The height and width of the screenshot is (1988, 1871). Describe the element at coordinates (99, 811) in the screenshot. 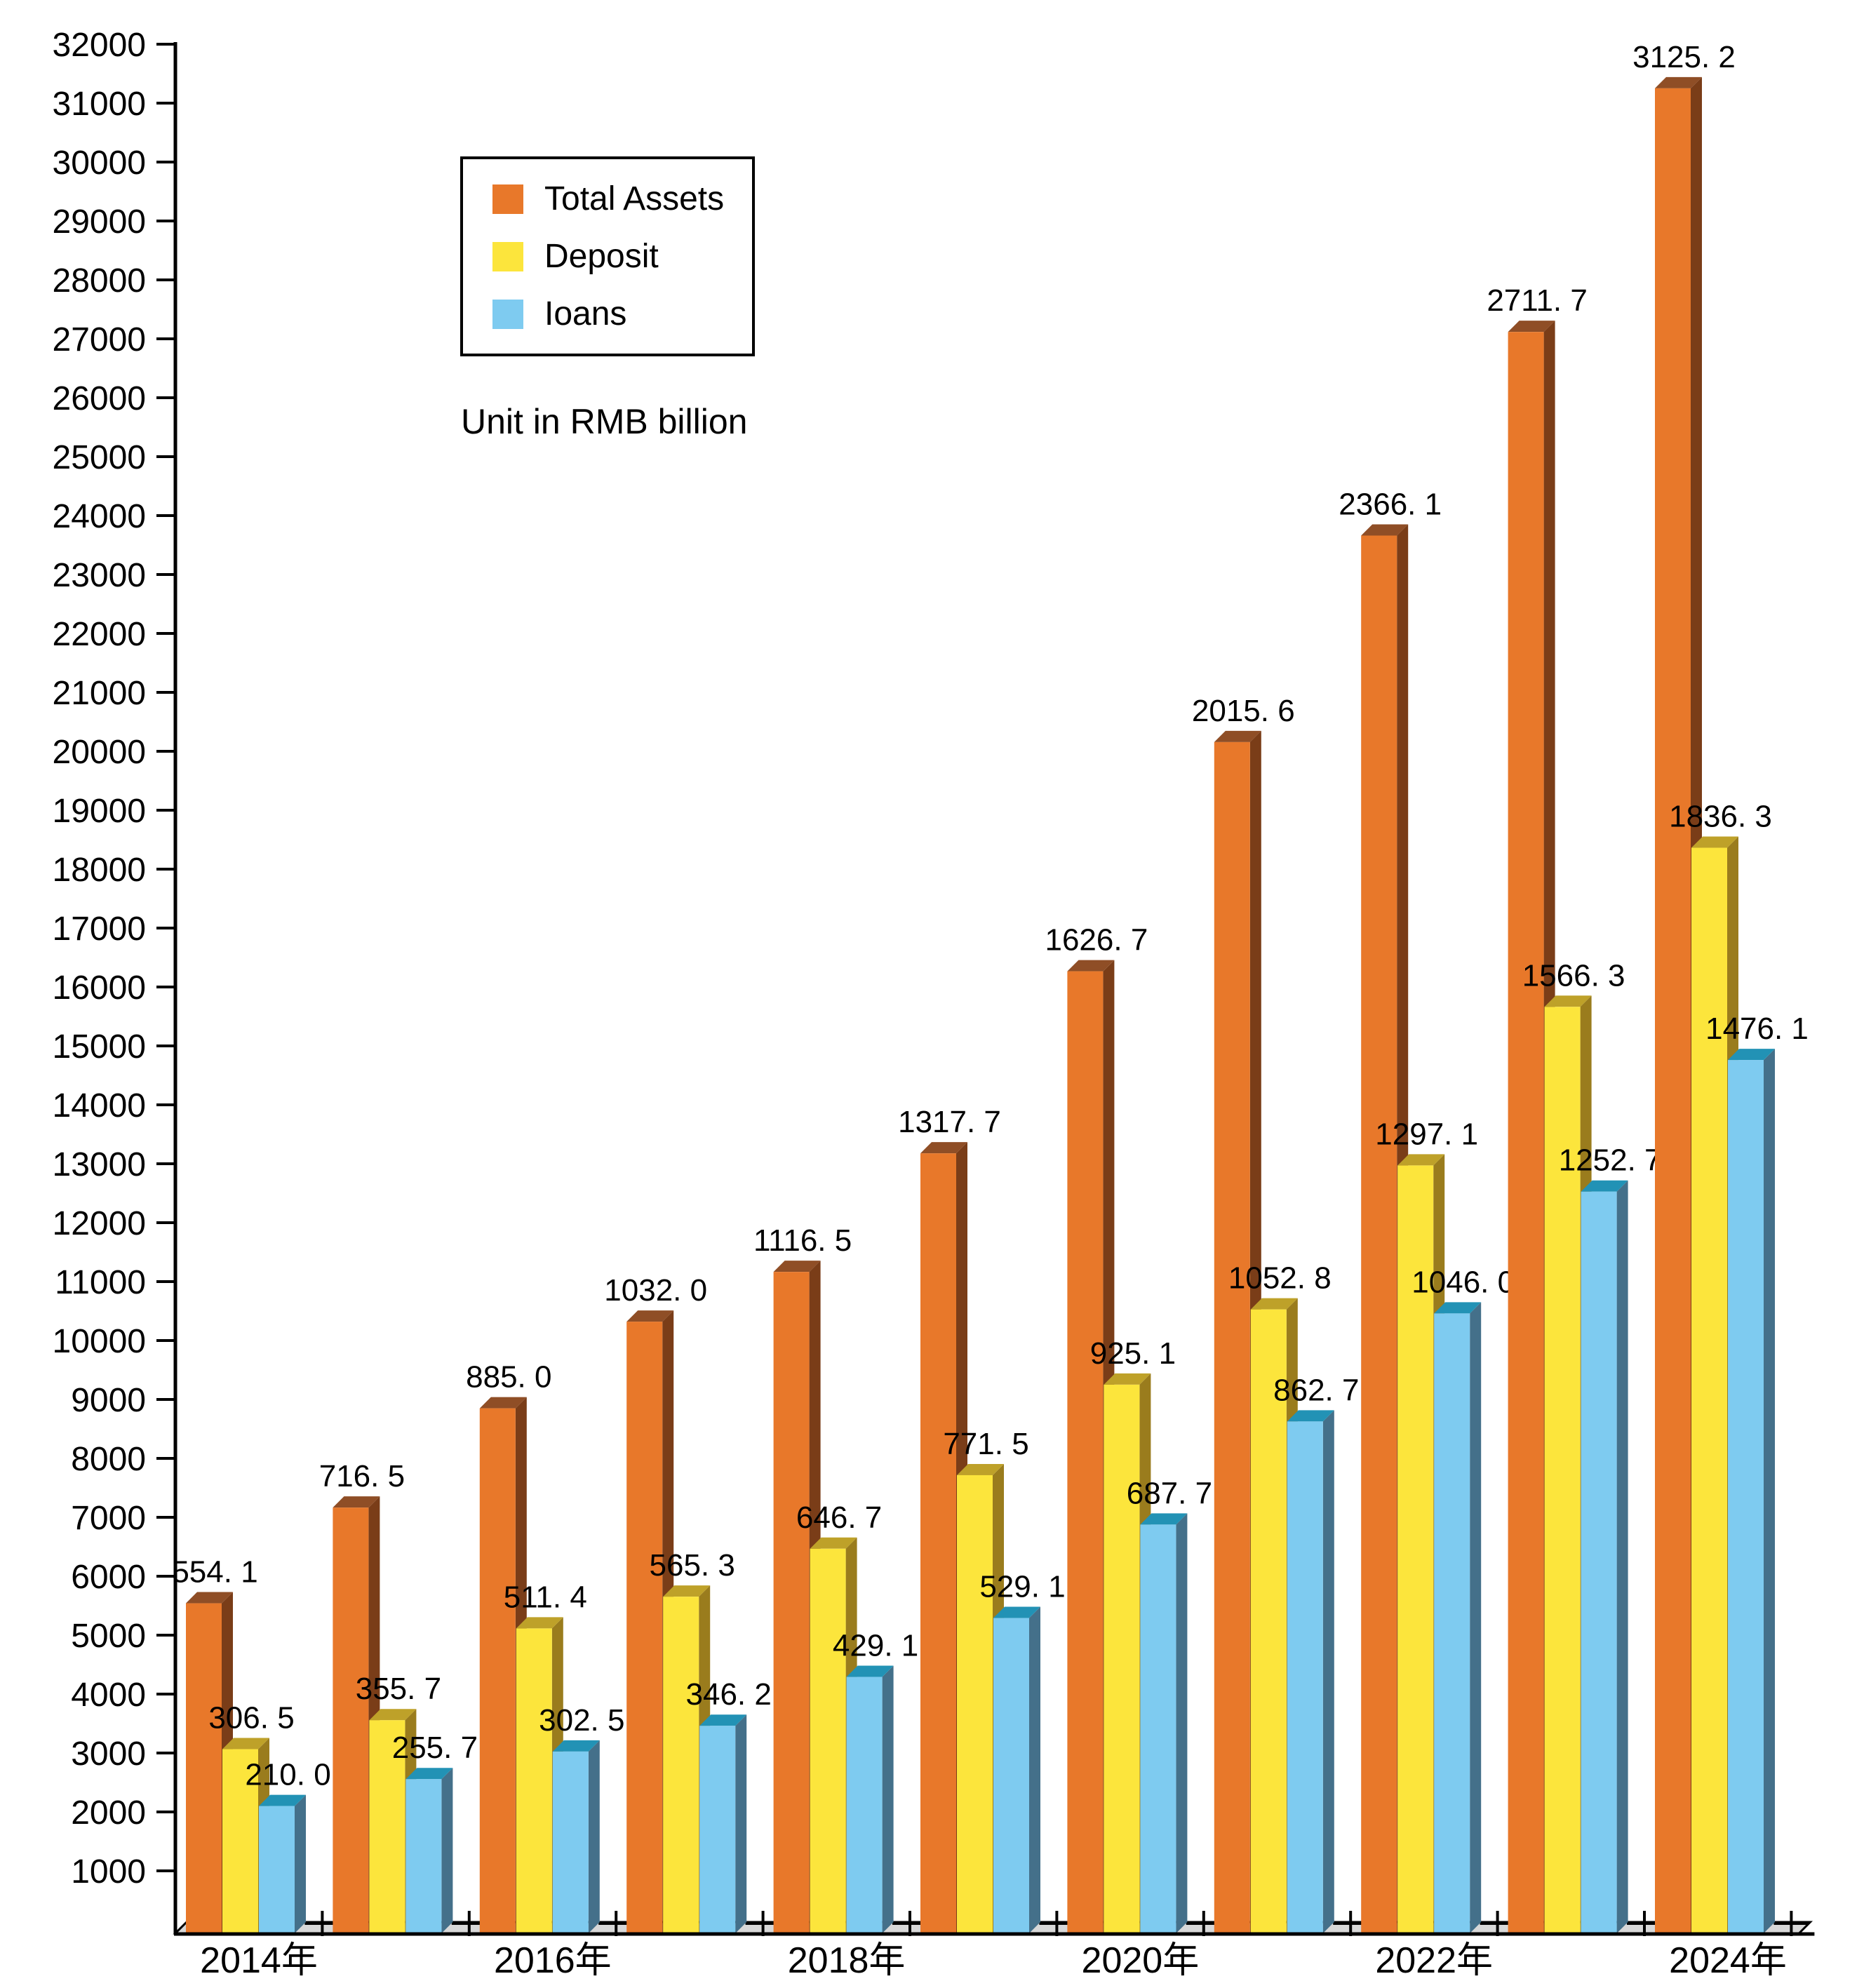

I see `y-tick-label: 19000` at that location.